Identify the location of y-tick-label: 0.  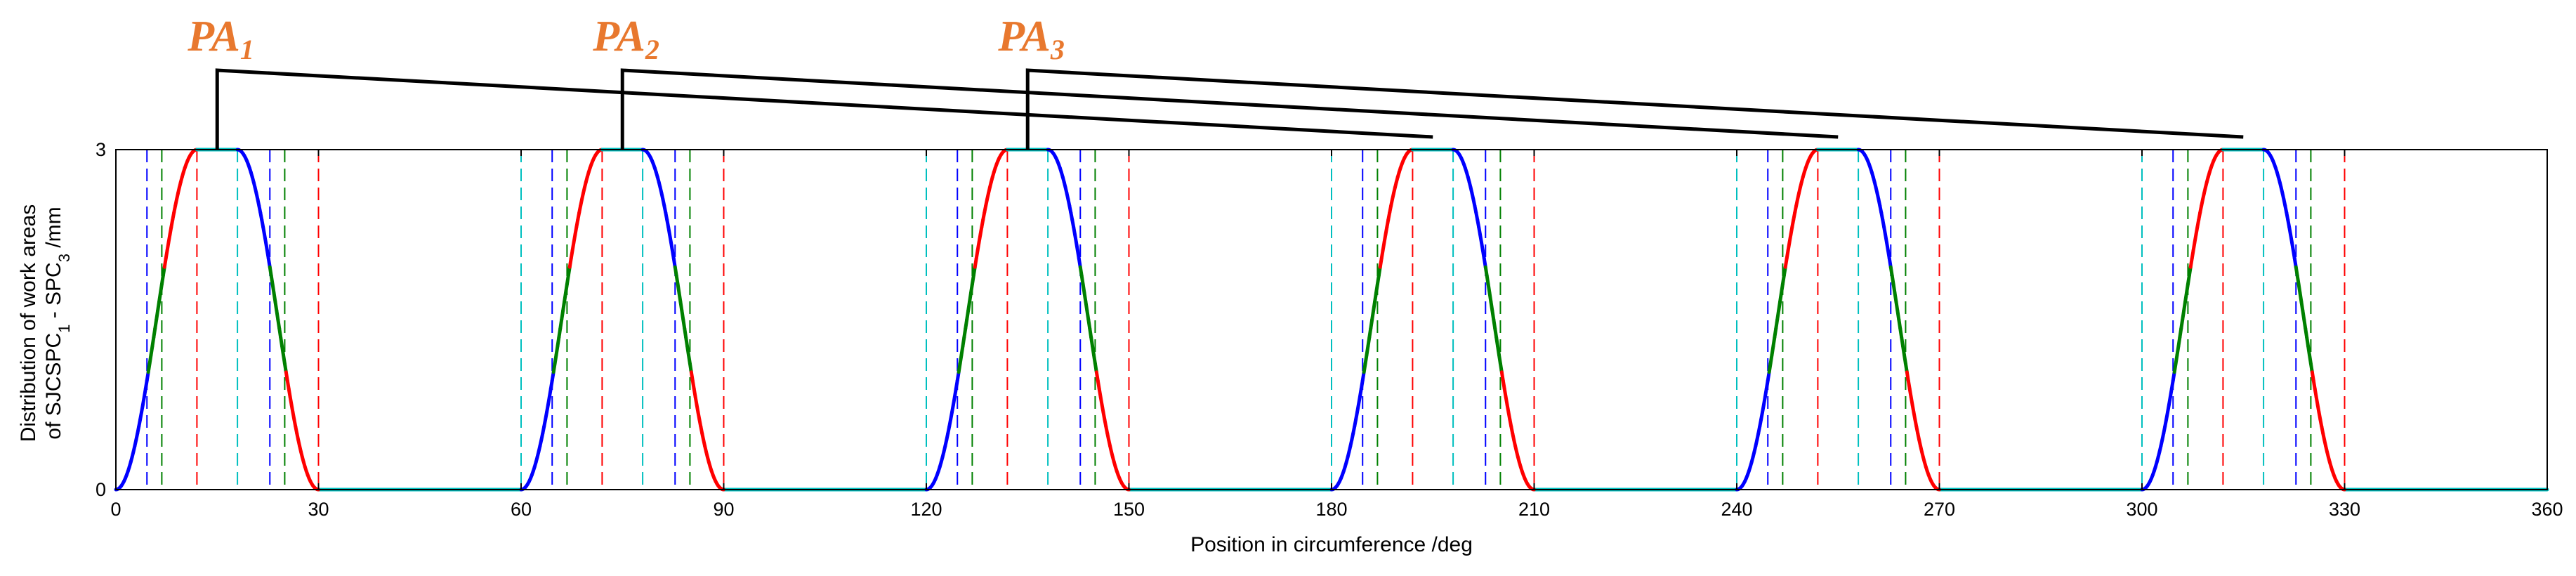
(101, 489).